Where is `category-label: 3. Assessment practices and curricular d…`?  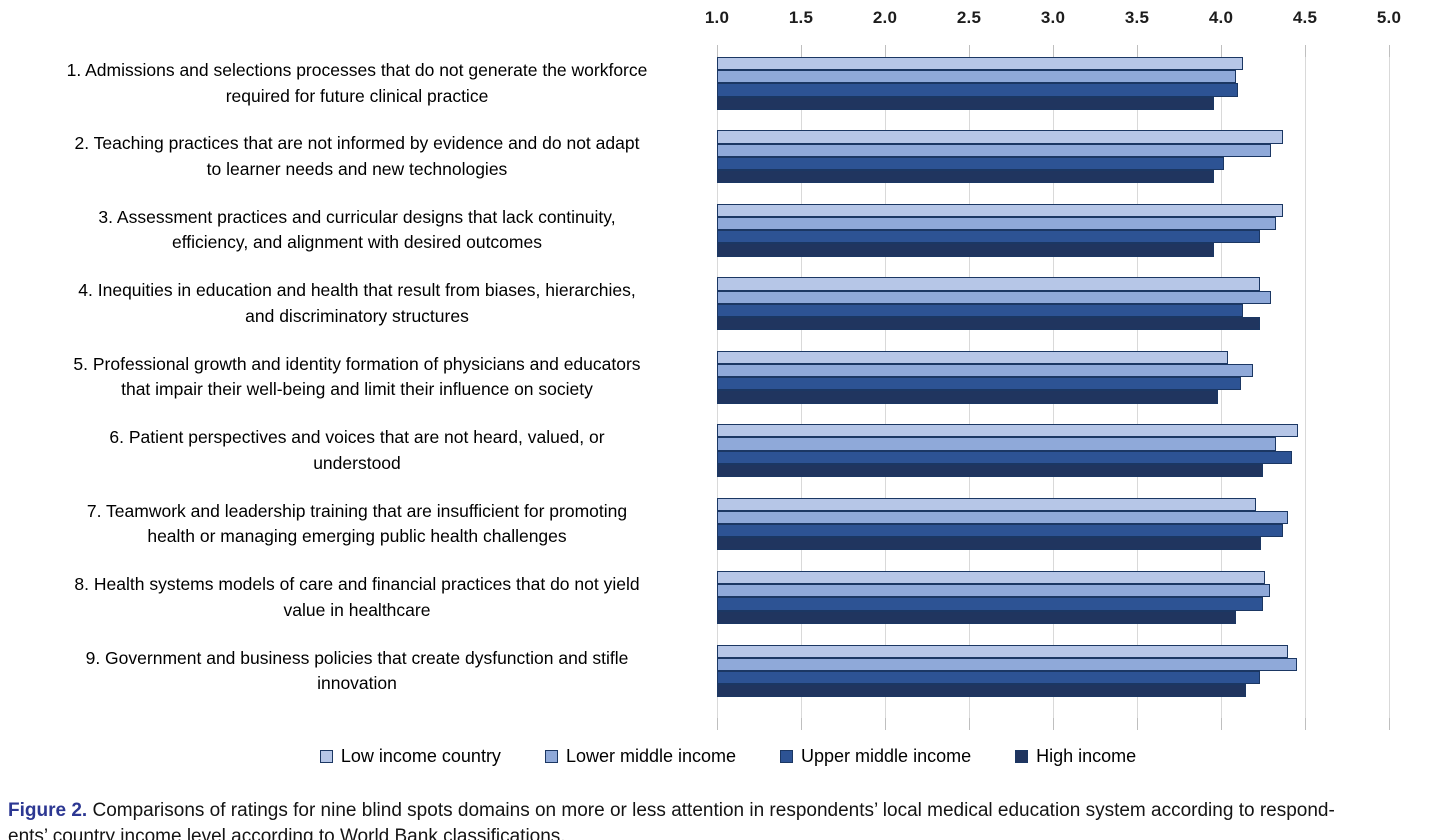
category-label: 3. Assessment practices and curricular d… is located at coordinates (357, 229).